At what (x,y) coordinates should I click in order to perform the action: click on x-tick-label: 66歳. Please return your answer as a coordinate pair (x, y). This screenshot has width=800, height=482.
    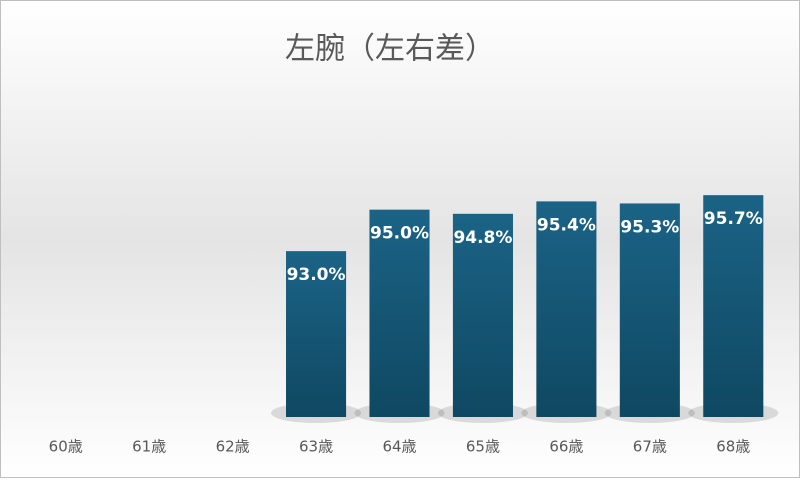
    Looking at the image, I should click on (566, 447).